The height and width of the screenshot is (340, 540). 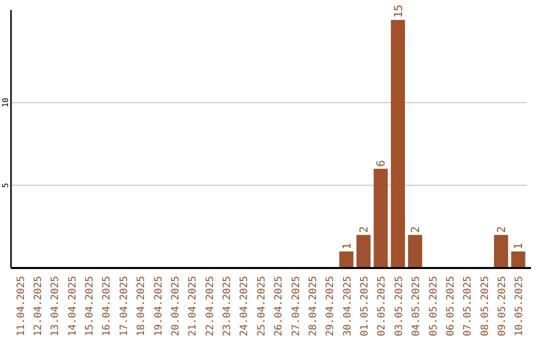 What do you see at coordinates (72, 306) in the screenshot?
I see `x-tick-label: 14.04.2025` at bounding box center [72, 306].